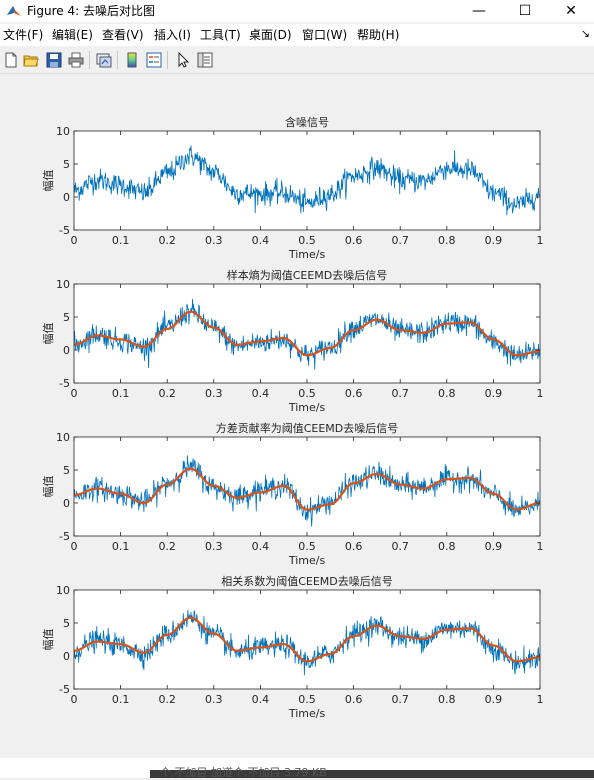 The image size is (594, 780). What do you see at coordinates (585, 33) in the screenshot?
I see `menu-dock-arrow-icon: ↘` at bounding box center [585, 33].